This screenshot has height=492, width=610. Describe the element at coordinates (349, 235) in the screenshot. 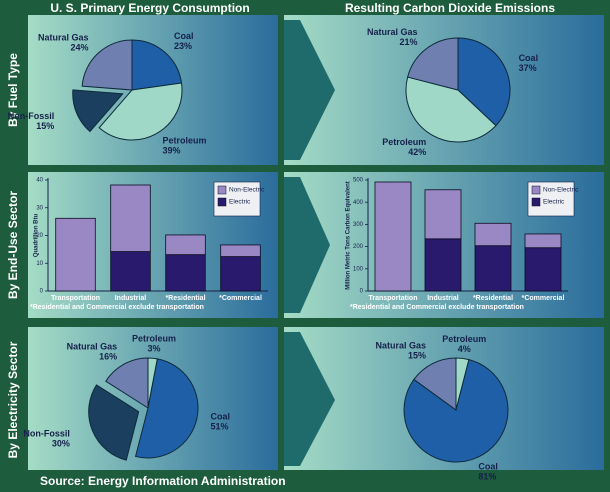

I see `y-axis-label: Million Metric Tons Carbon Equivalent` at that location.